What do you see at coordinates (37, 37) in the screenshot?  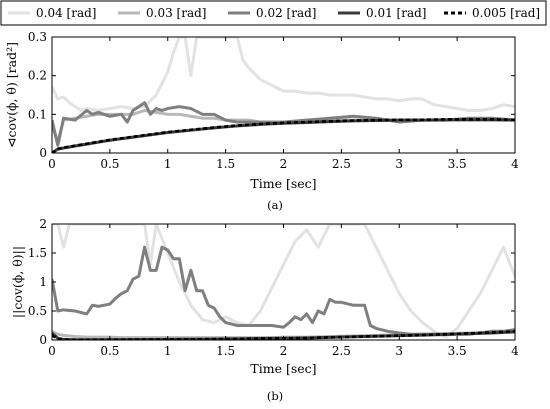 I see `y-tick-label: 0.3` at bounding box center [37, 37].